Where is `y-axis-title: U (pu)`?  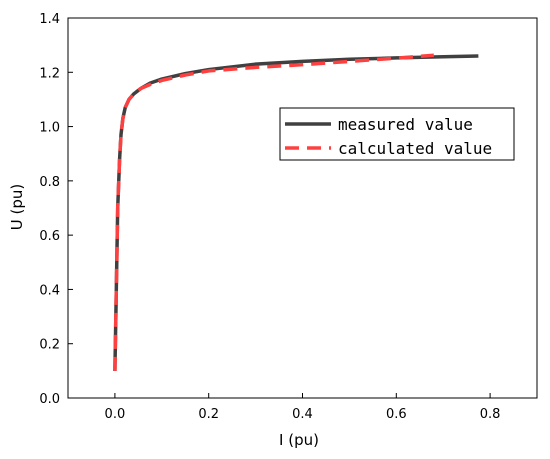
y-axis-title: U (pu) is located at coordinates (17, 207).